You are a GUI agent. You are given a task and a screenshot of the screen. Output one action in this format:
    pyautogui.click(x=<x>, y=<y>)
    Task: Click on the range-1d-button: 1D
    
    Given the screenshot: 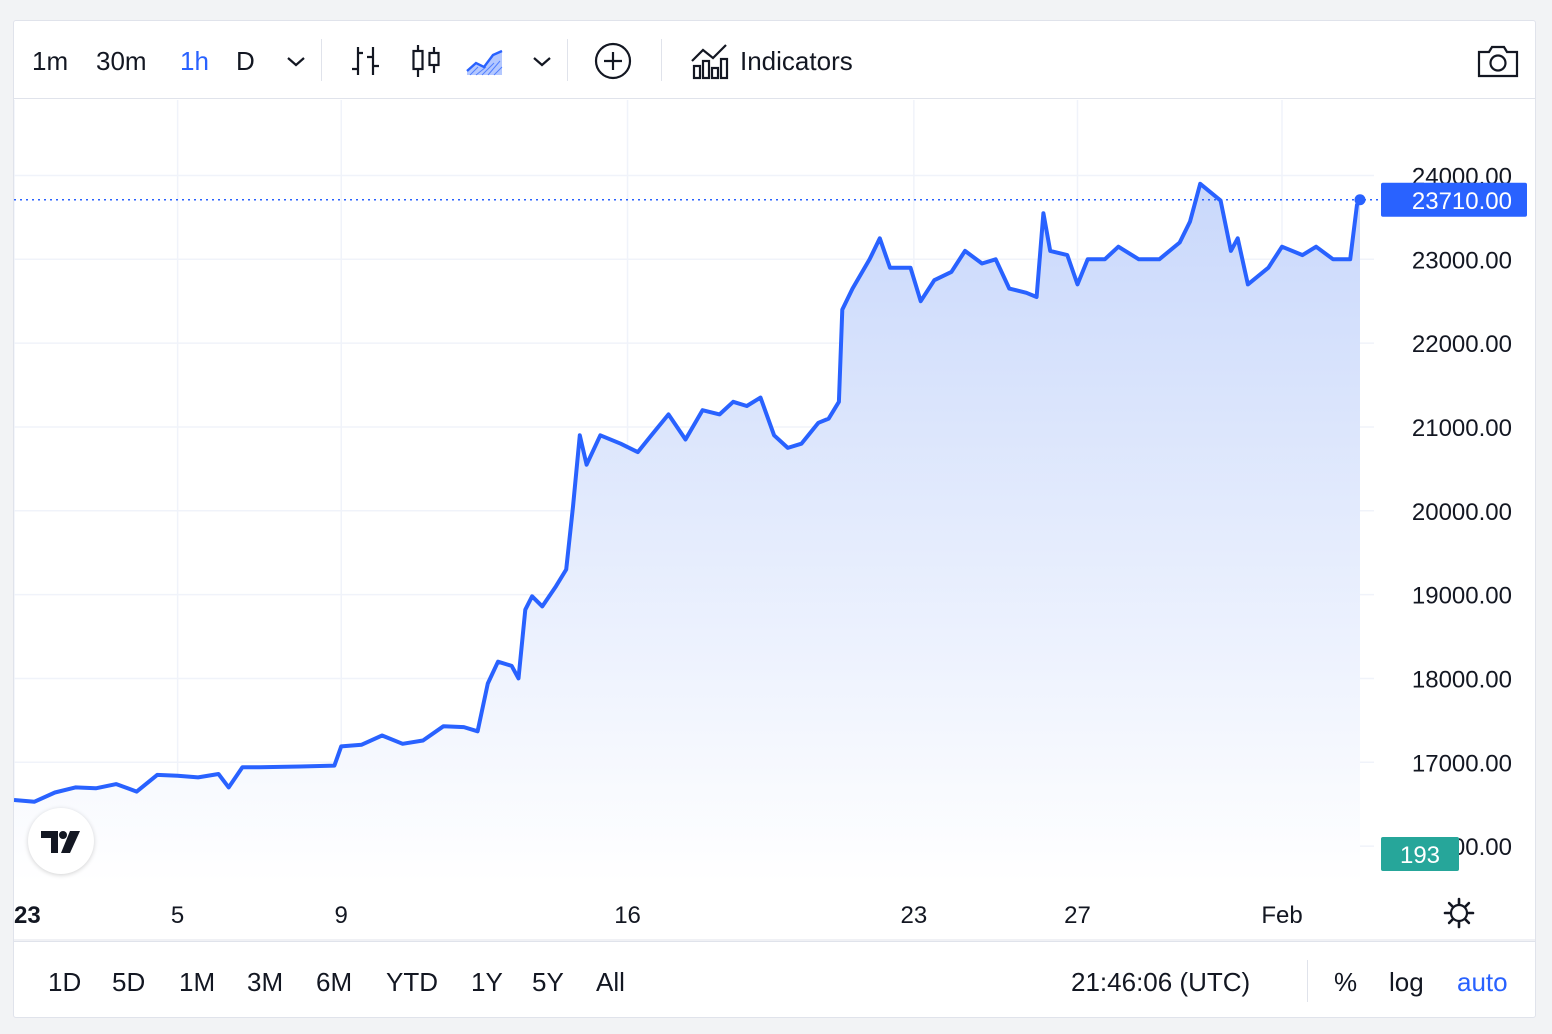 What is the action you would take?
    pyautogui.click(x=65, y=982)
    